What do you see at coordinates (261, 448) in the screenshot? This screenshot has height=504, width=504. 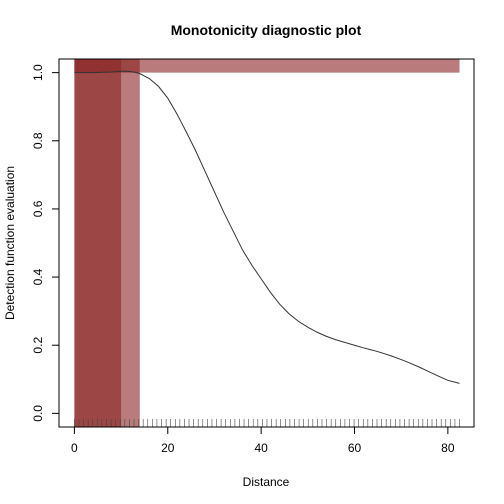 I see `x-tick-label: 40` at bounding box center [261, 448].